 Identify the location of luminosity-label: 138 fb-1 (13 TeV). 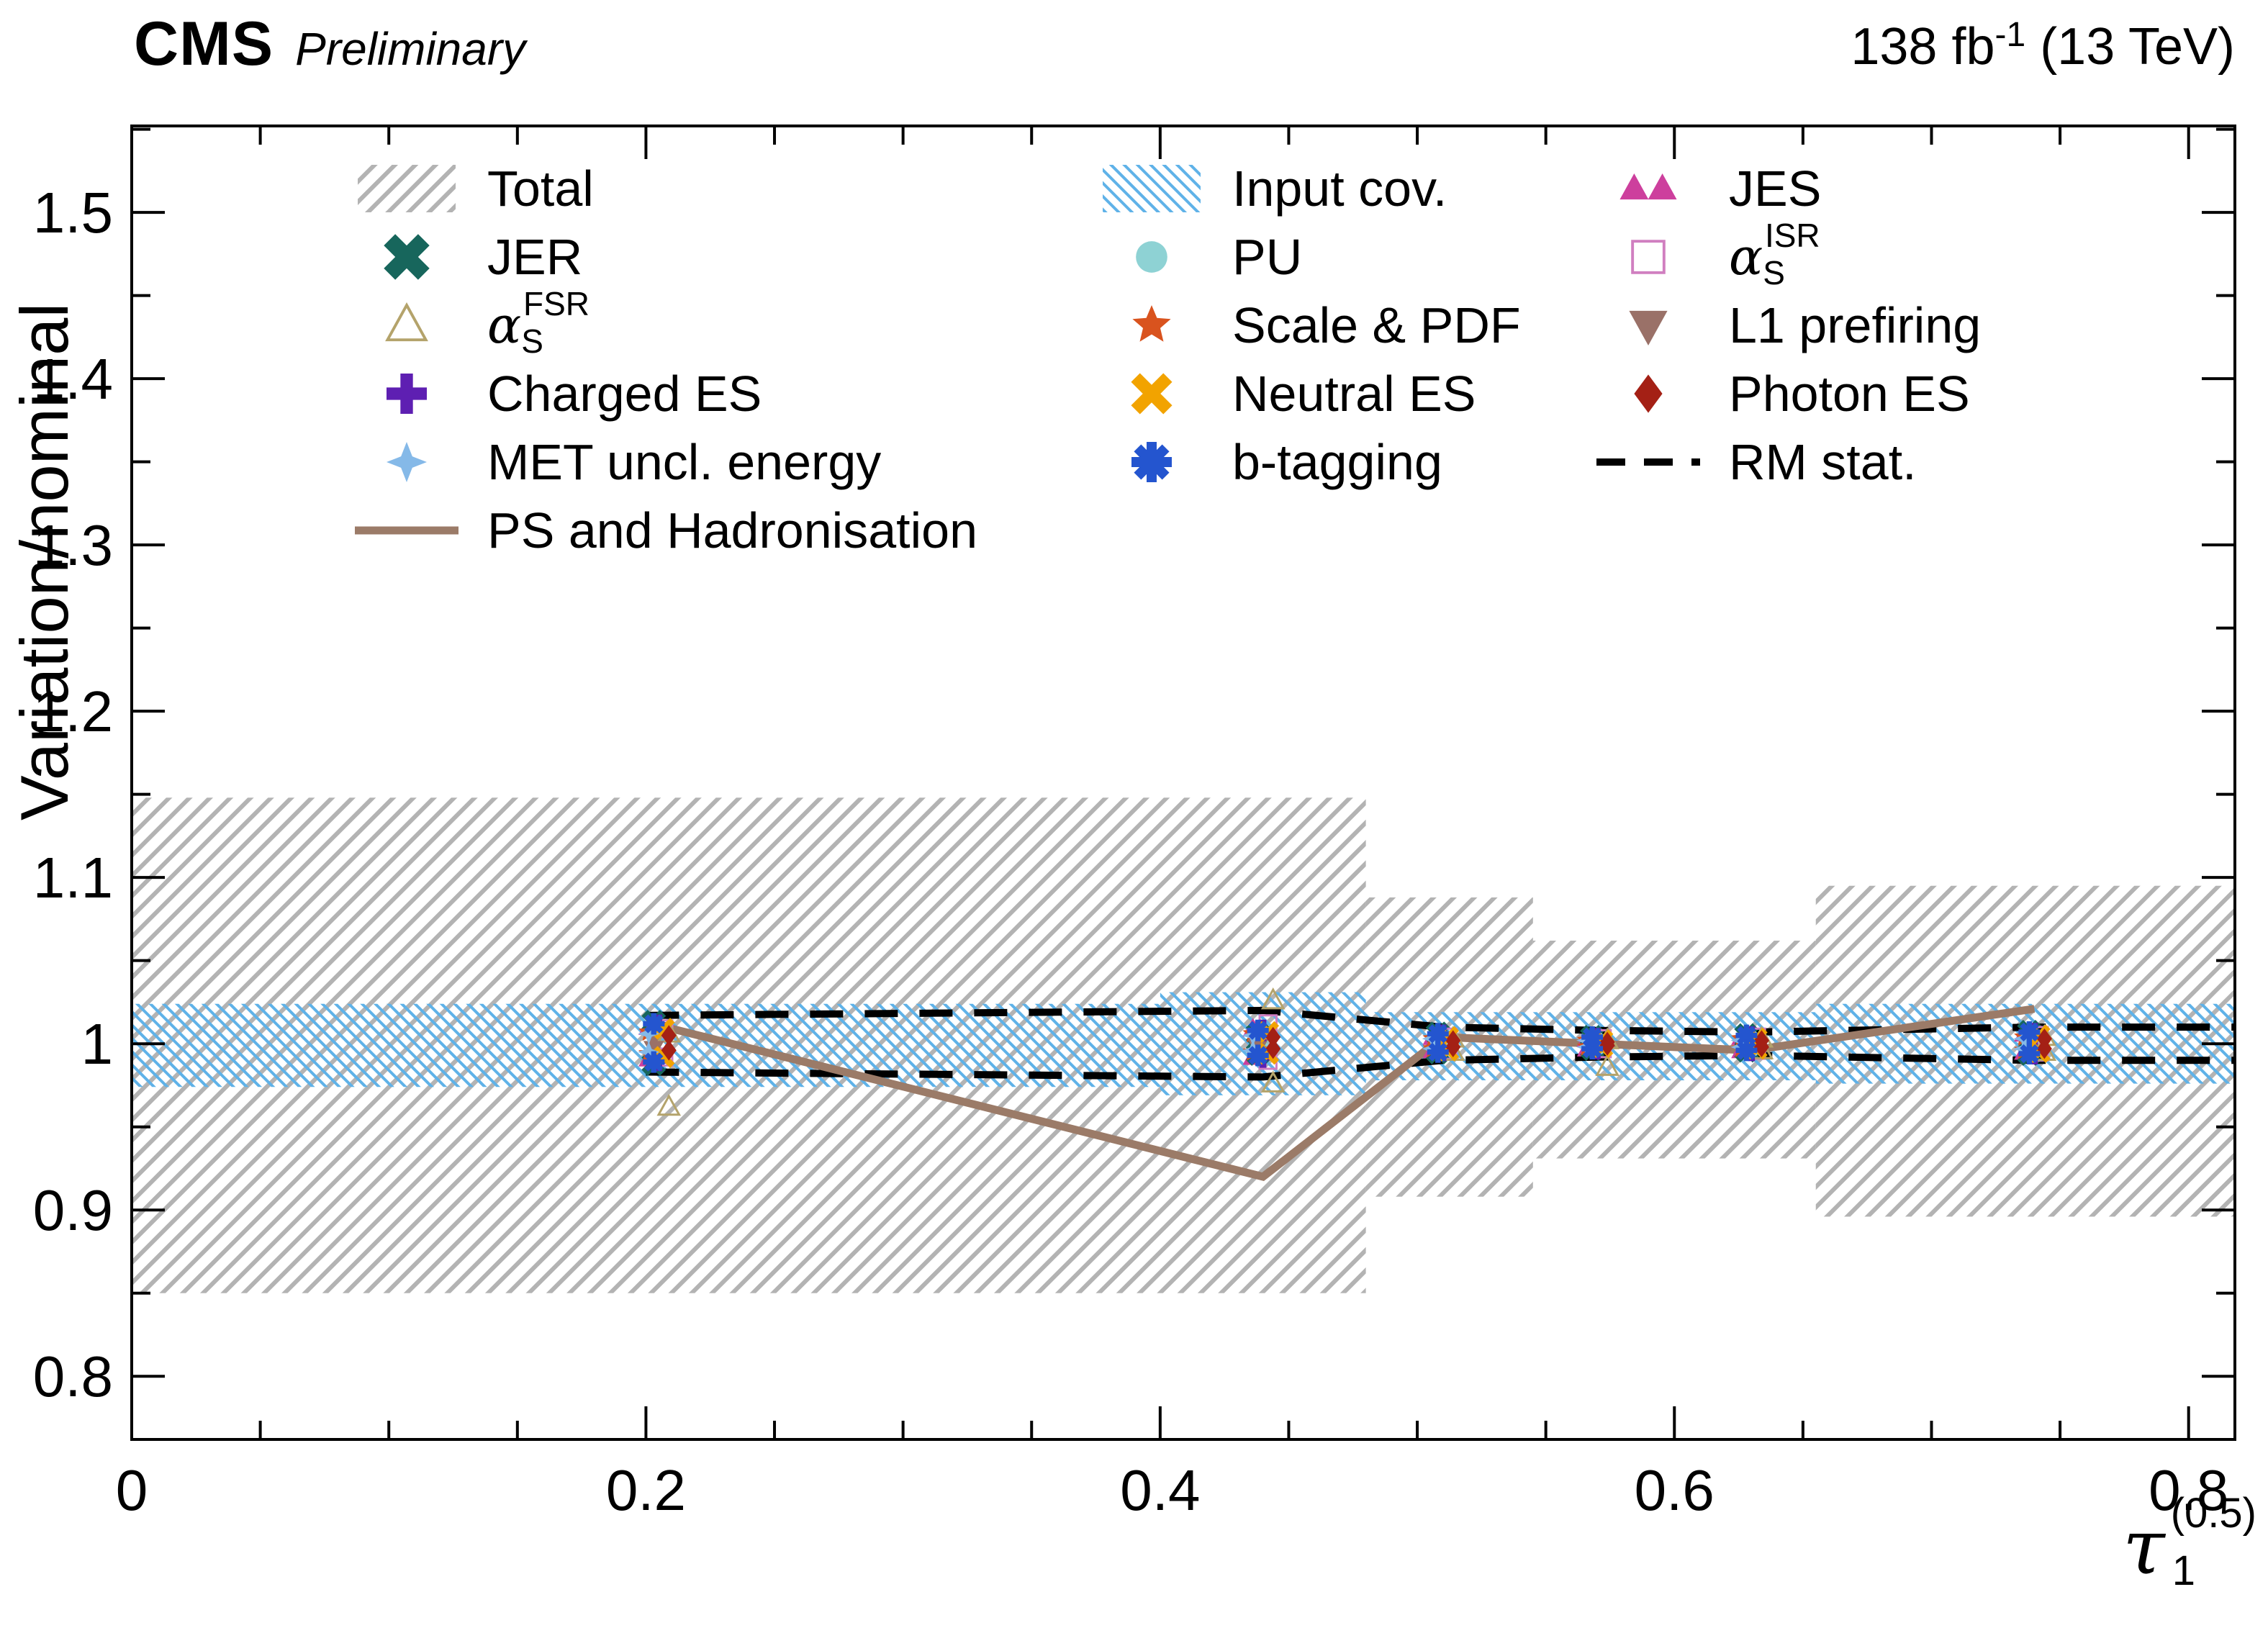
(2043, 46).